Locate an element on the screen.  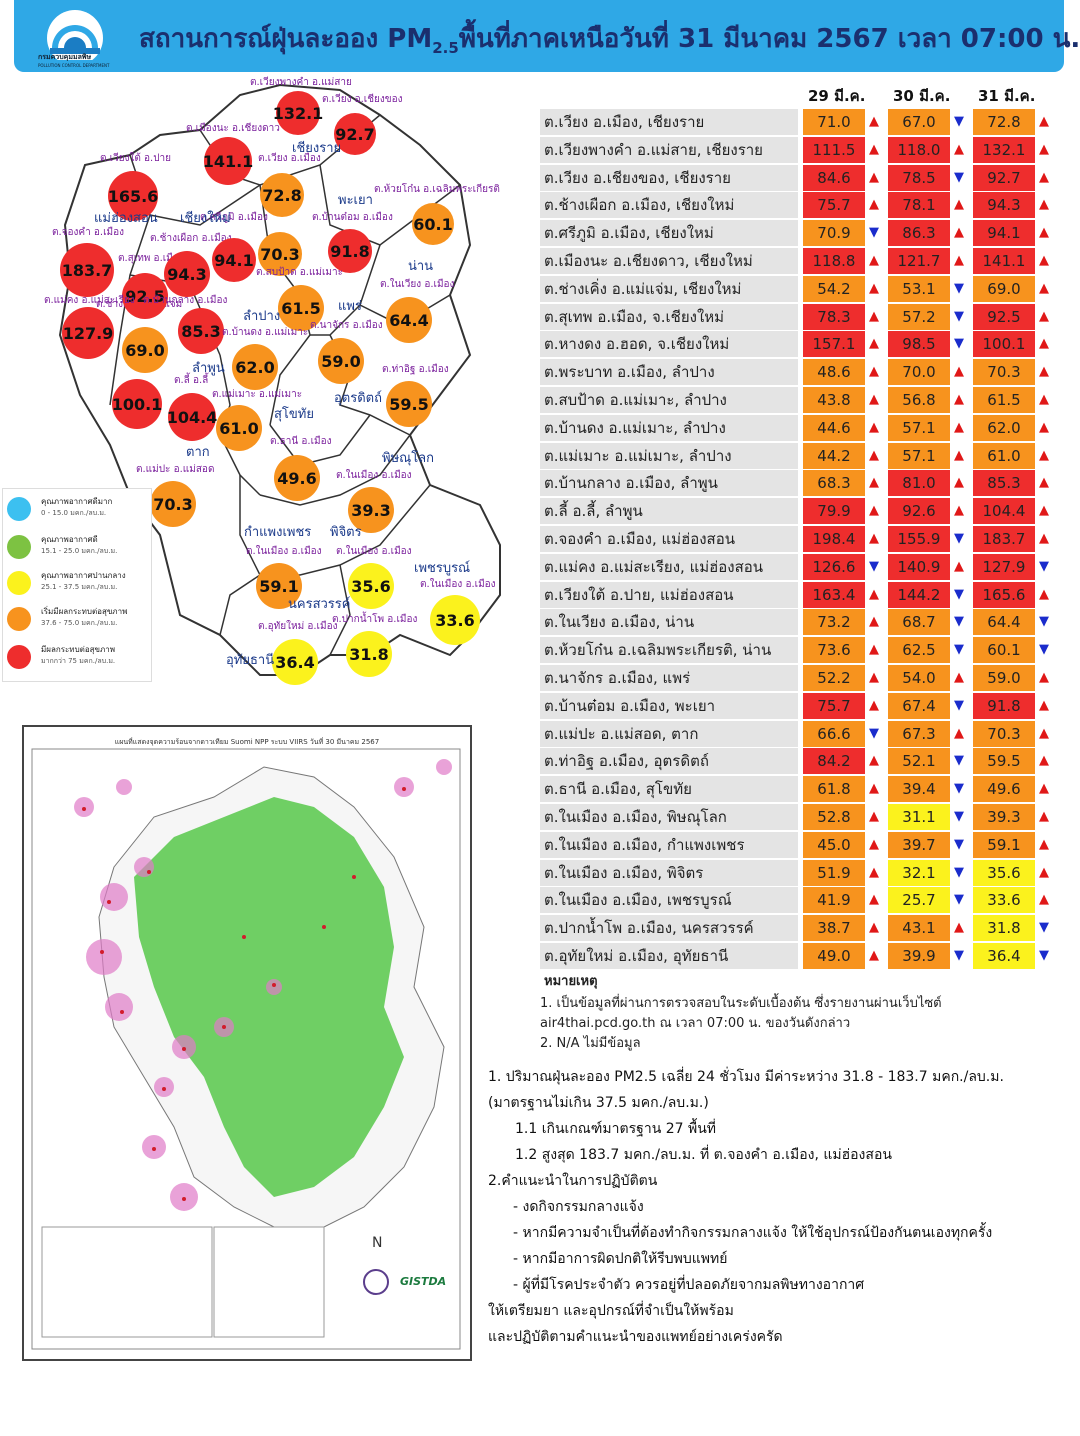
column-header: 30 มี.ค. is located at coordinates (922, 96).